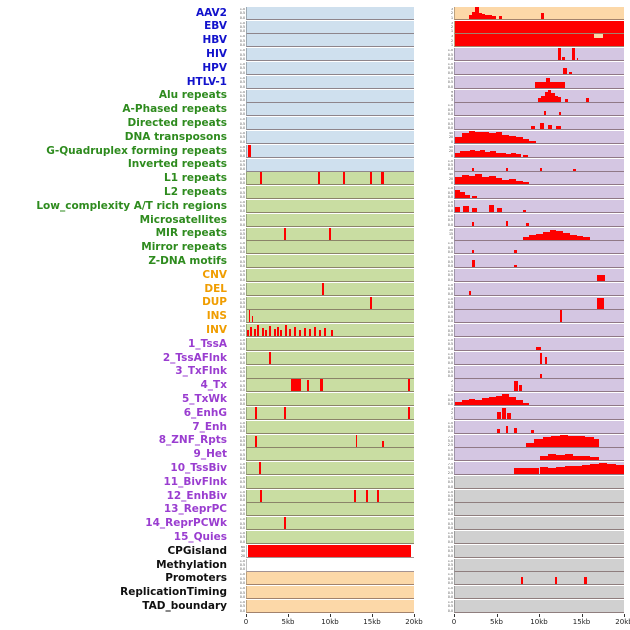  I want to click on y-tick-label: 30, so click(450, 230).